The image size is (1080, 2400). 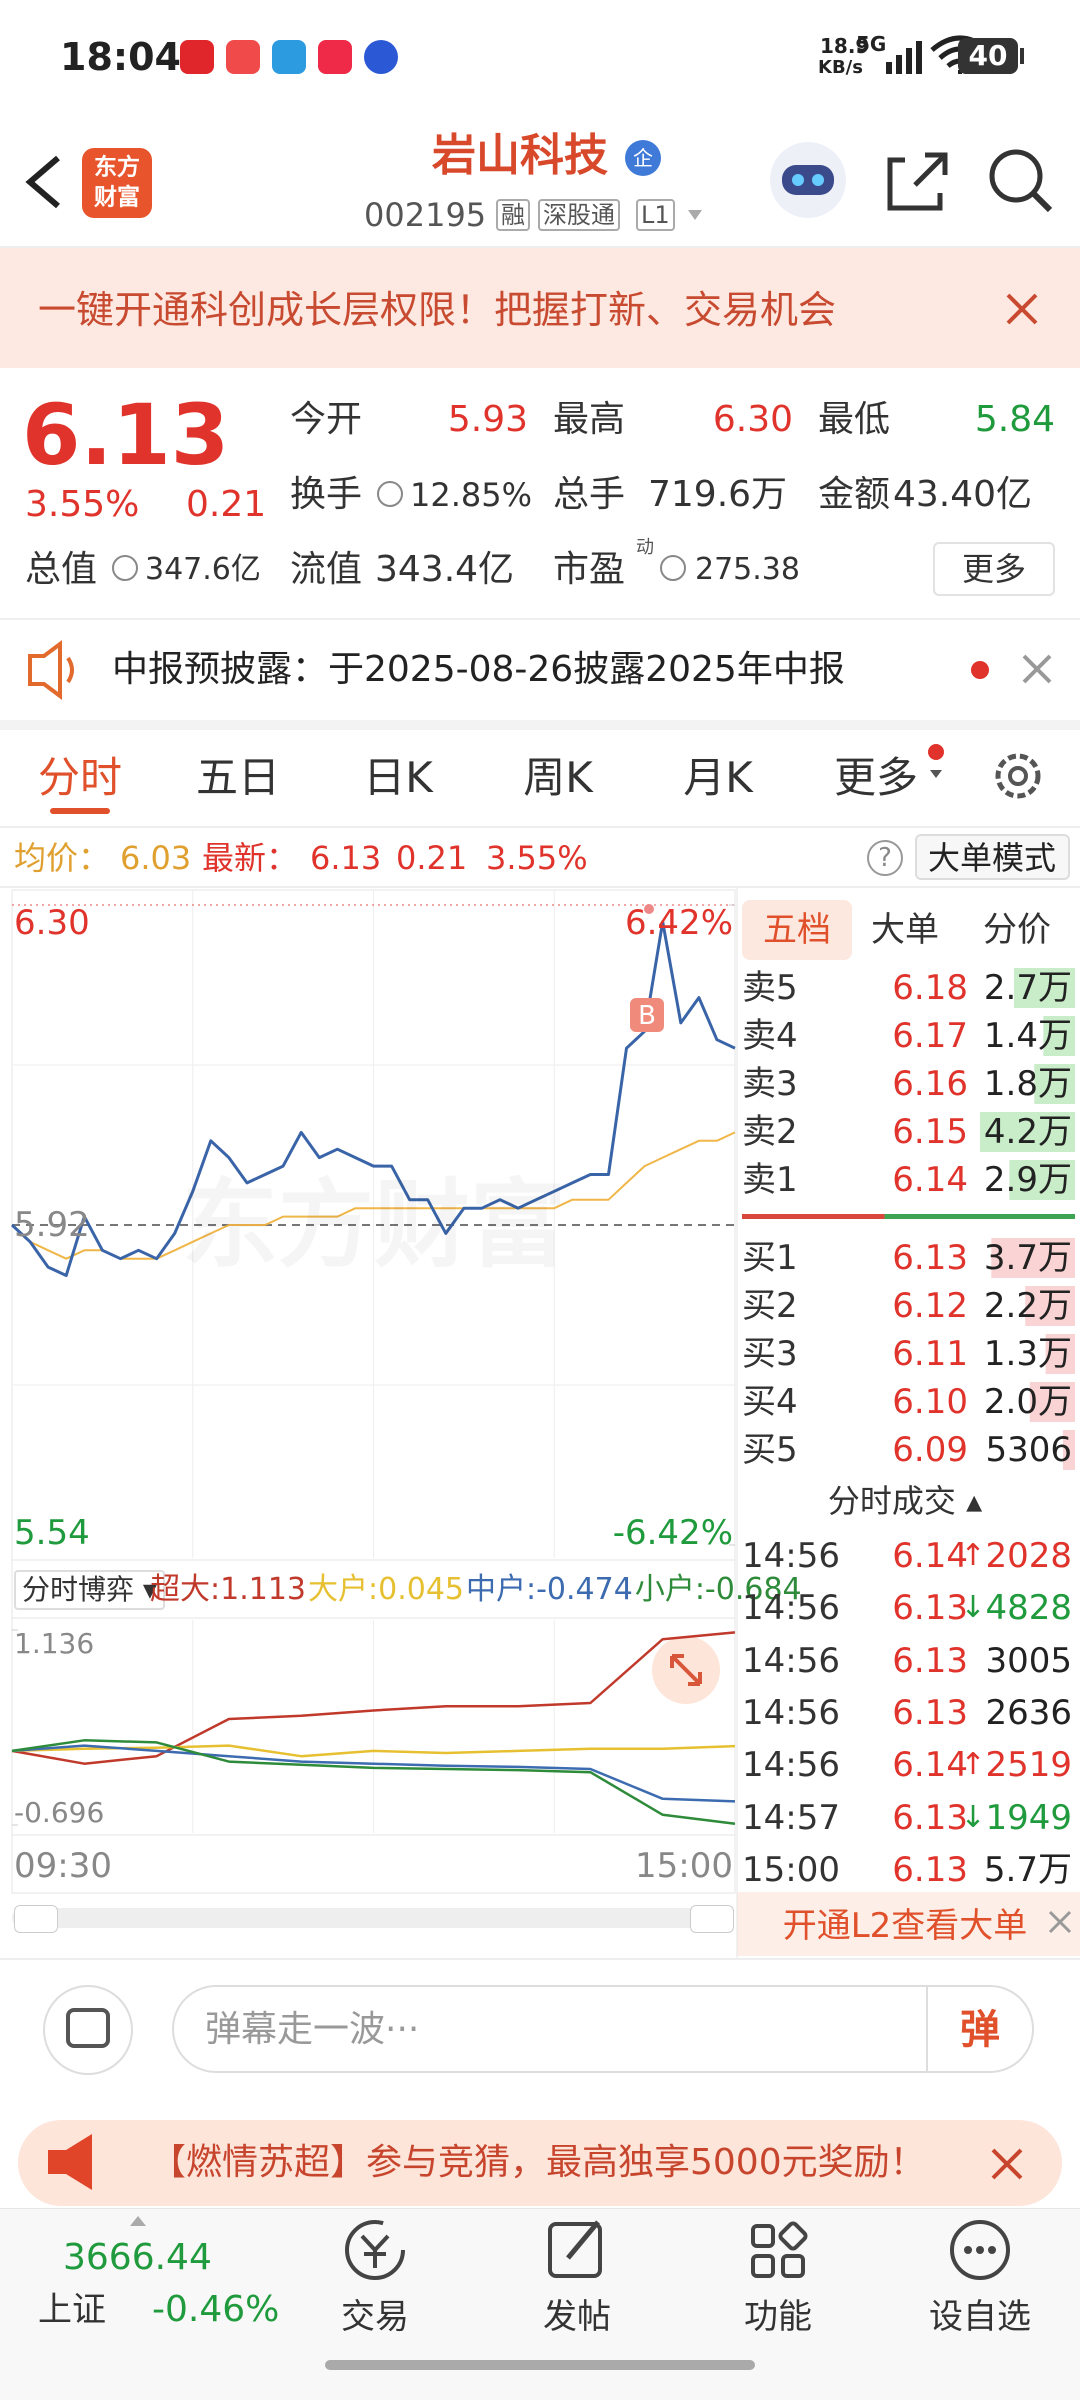 I want to click on mode-button-bg, so click(x=992, y=857).